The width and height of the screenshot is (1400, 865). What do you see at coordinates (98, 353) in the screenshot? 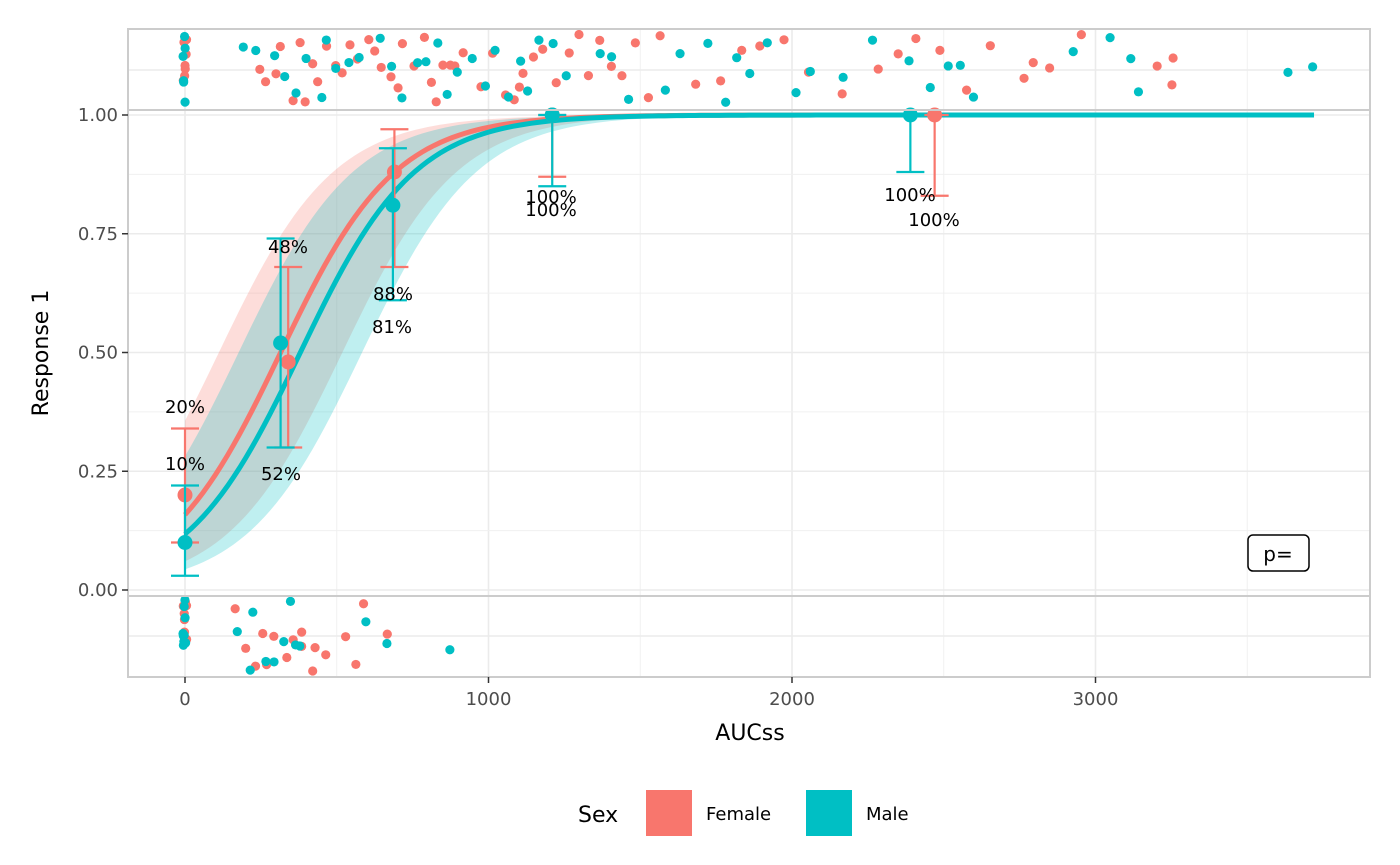
I see `y-tick-label: 0.50` at bounding box center [98, 353].